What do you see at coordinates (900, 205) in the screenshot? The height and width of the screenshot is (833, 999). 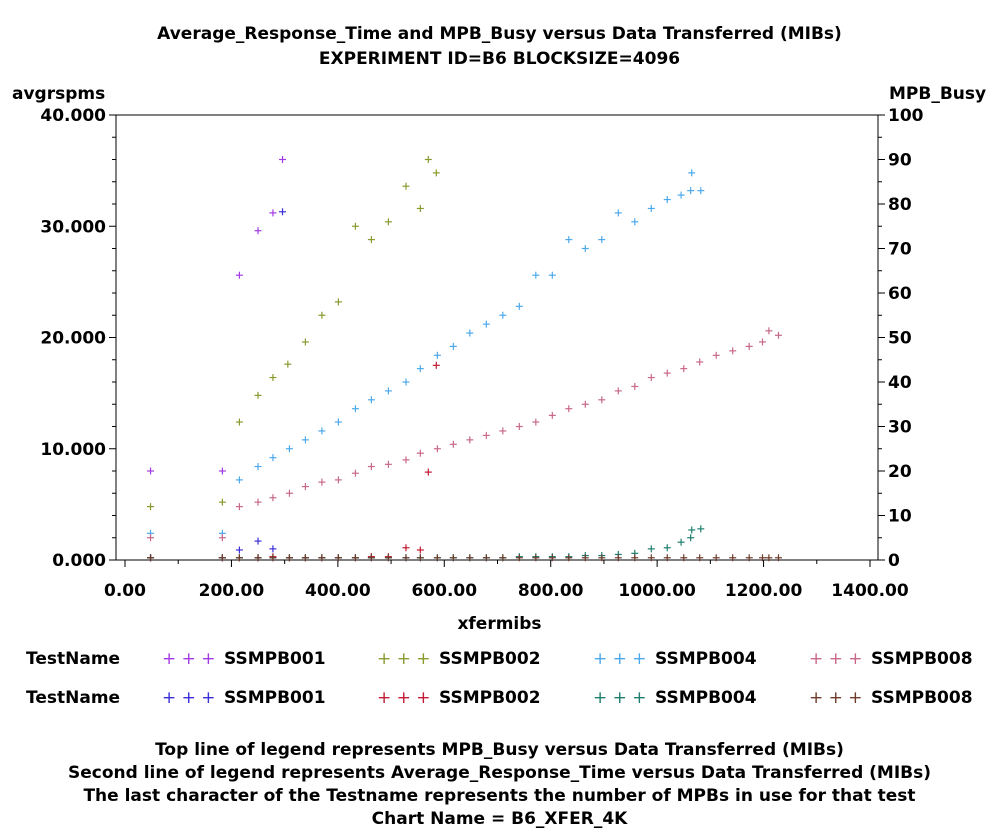 I see `y-right-tick-label: 80` at bounding box center [900, 205].